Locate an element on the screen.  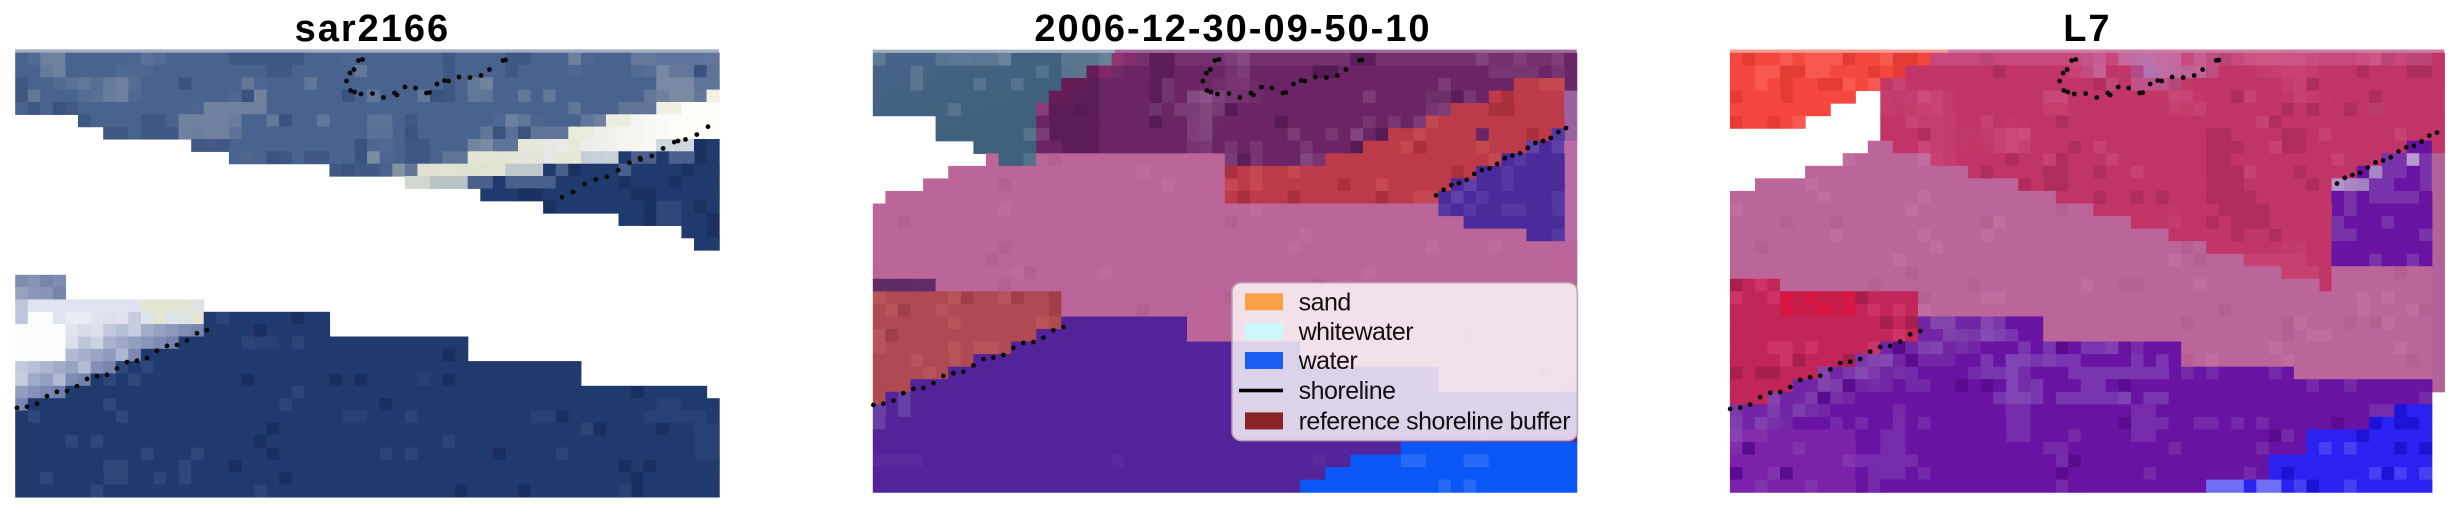
svg-text: sand is located at coordinates (1325, 303).